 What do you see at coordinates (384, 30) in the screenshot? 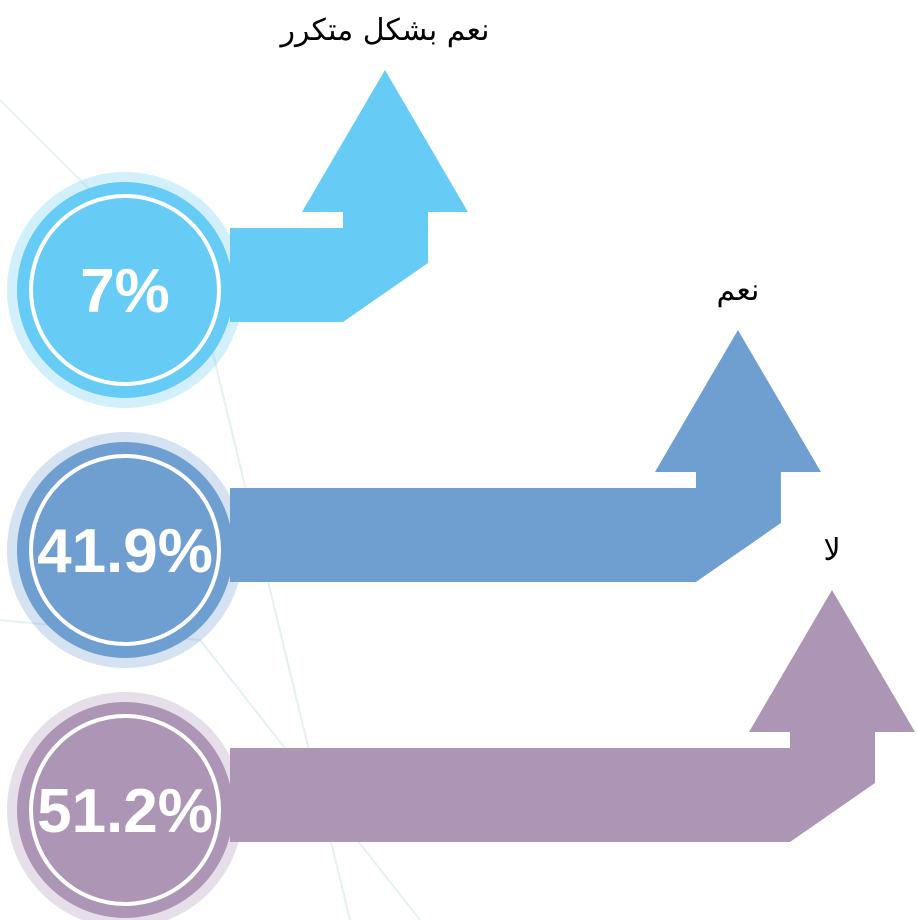
I see `category-label: نعم بشكل متكرر` at bounding box center [384, 30].